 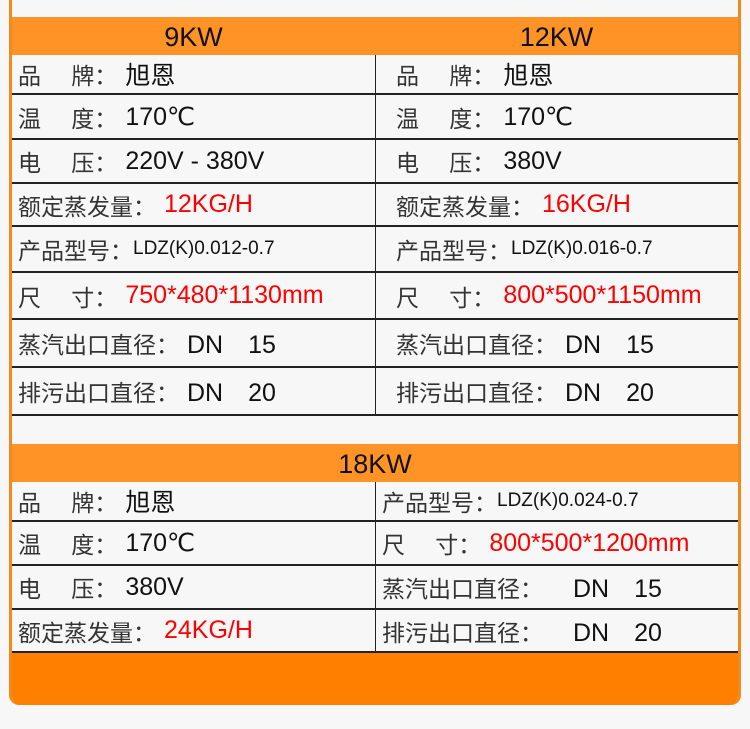 I want to click on table-row: 额定蒸发量： 12KG/H 额定蒸发量： 16KG/H, so click(x=375, y=205).